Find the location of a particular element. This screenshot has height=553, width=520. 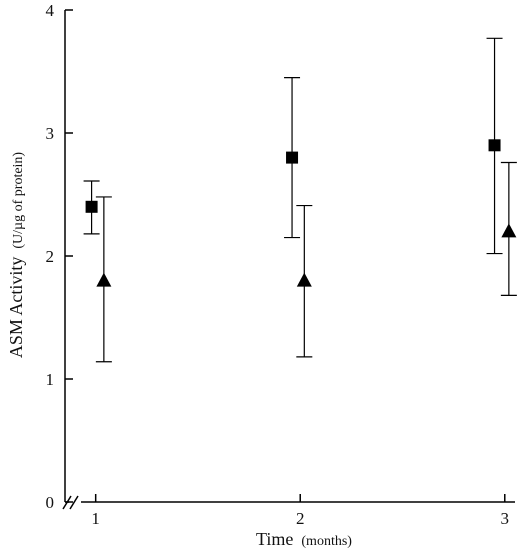

y-tick-label: 3 is located at coordinates (50, 133).